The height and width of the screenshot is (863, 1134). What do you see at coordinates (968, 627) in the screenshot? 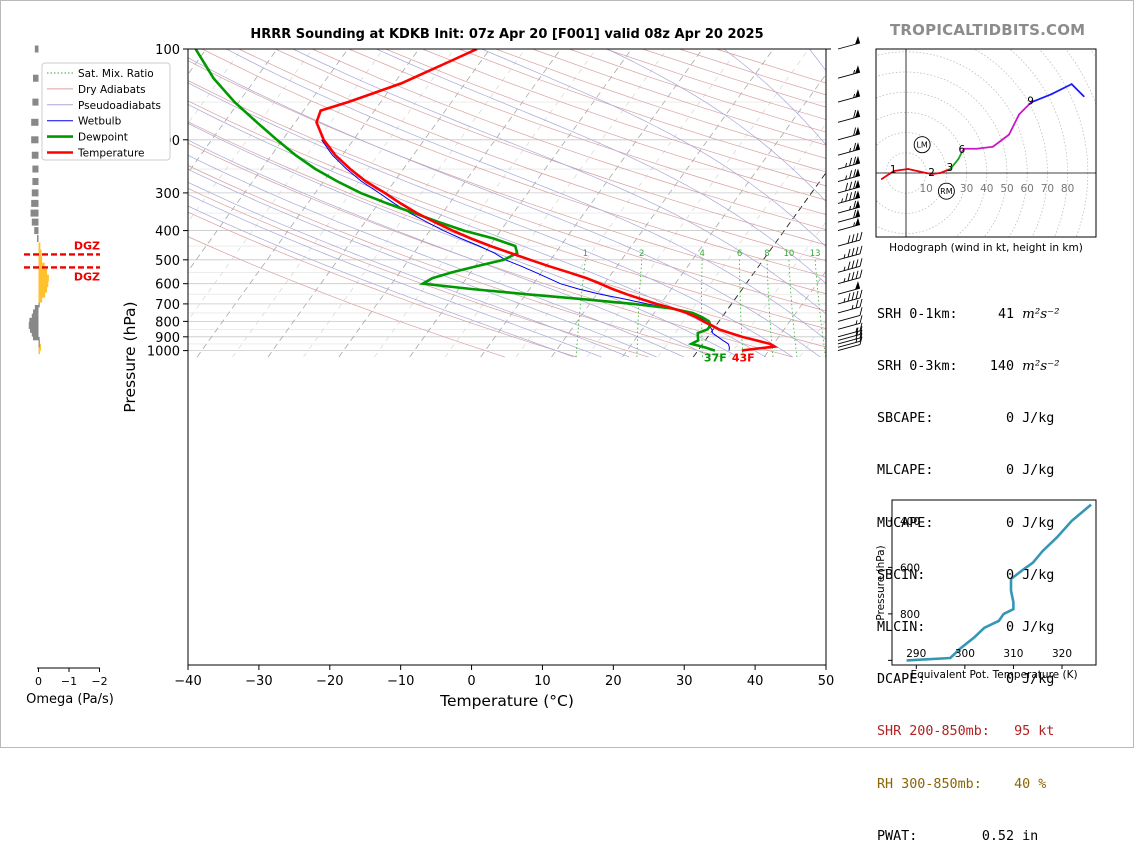
I see `param-mlcin: MLCIN: 0 J/kg` at bounding box center [968, 627].